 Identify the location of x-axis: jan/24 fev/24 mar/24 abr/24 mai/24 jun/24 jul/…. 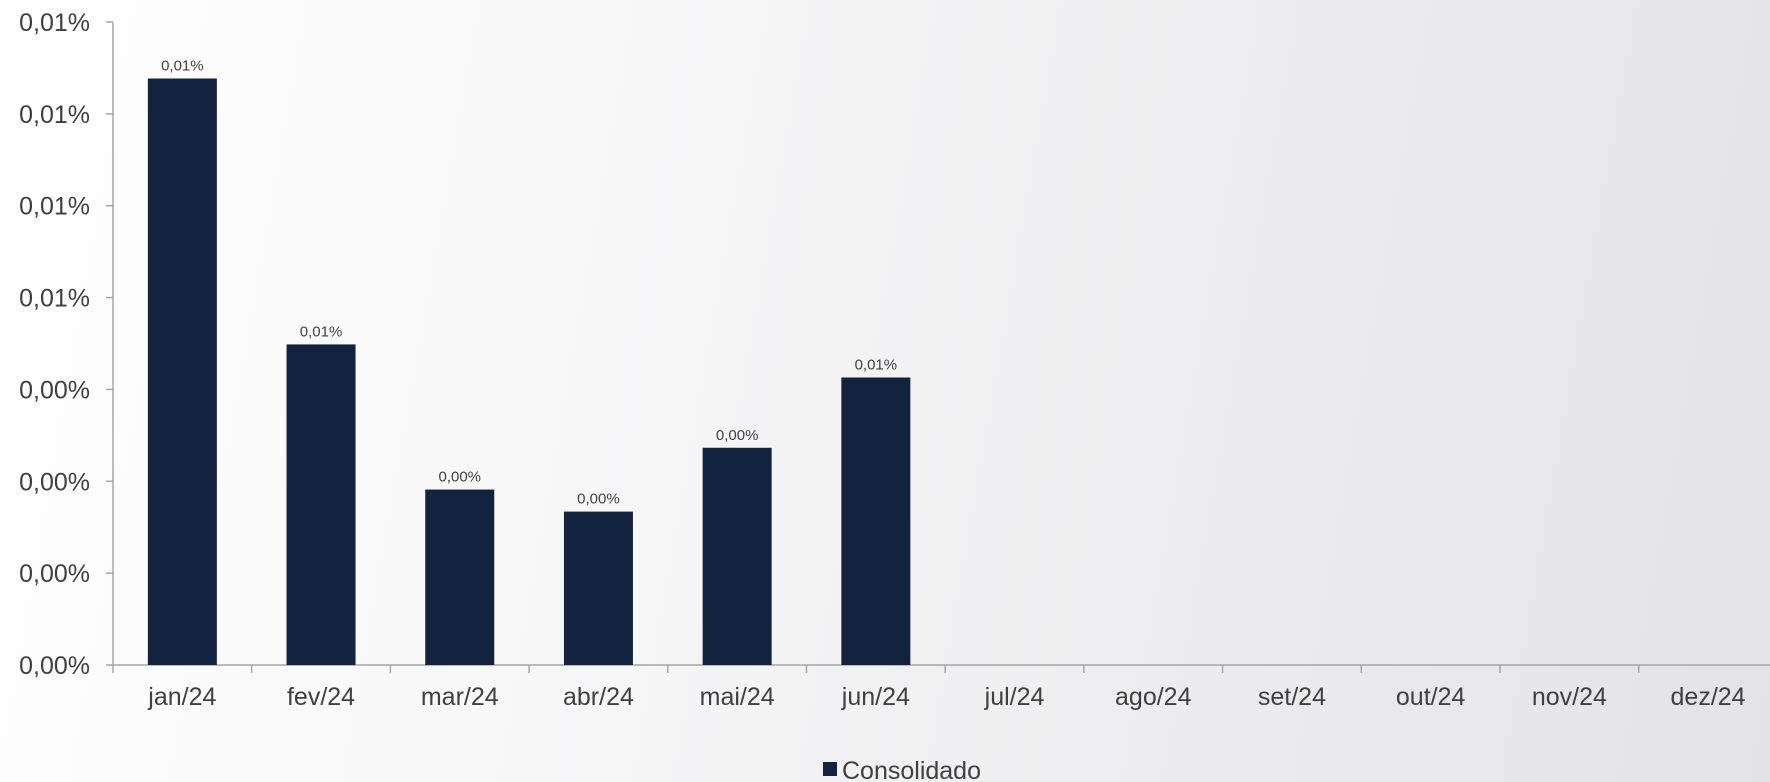
(941, 687).